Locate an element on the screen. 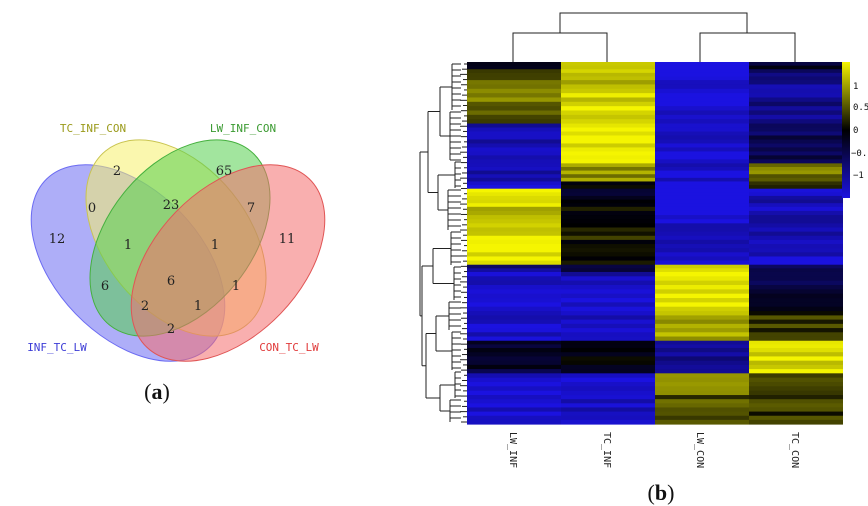 The image size is (868, 506). venn-count-a-c: 6 is located at coordinates (105, 286).